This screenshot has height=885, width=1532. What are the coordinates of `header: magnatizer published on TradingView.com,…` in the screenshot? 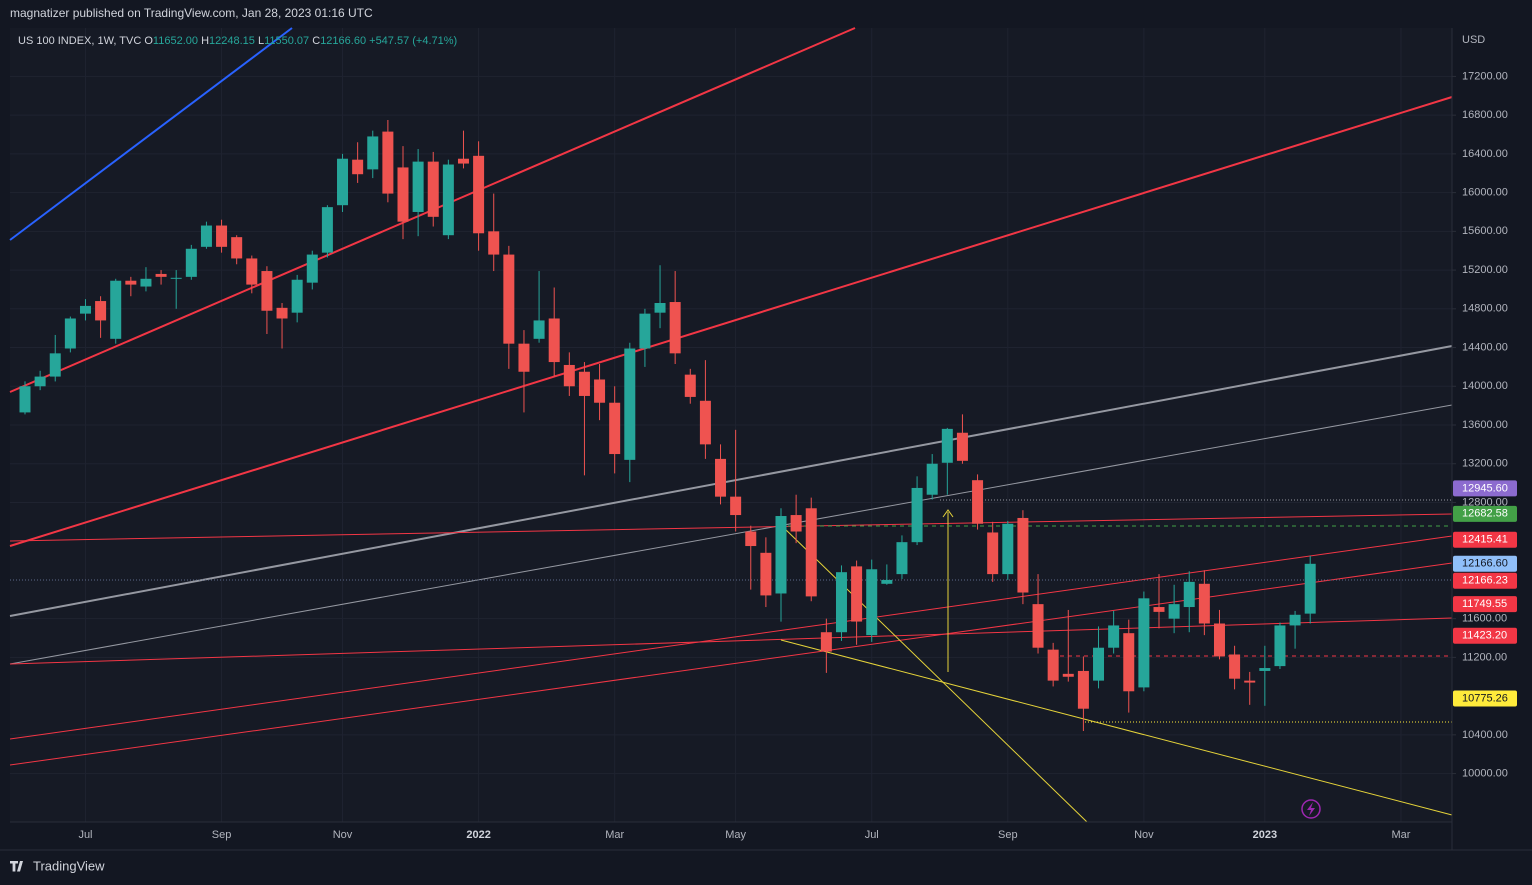 It's located at (191, 13).